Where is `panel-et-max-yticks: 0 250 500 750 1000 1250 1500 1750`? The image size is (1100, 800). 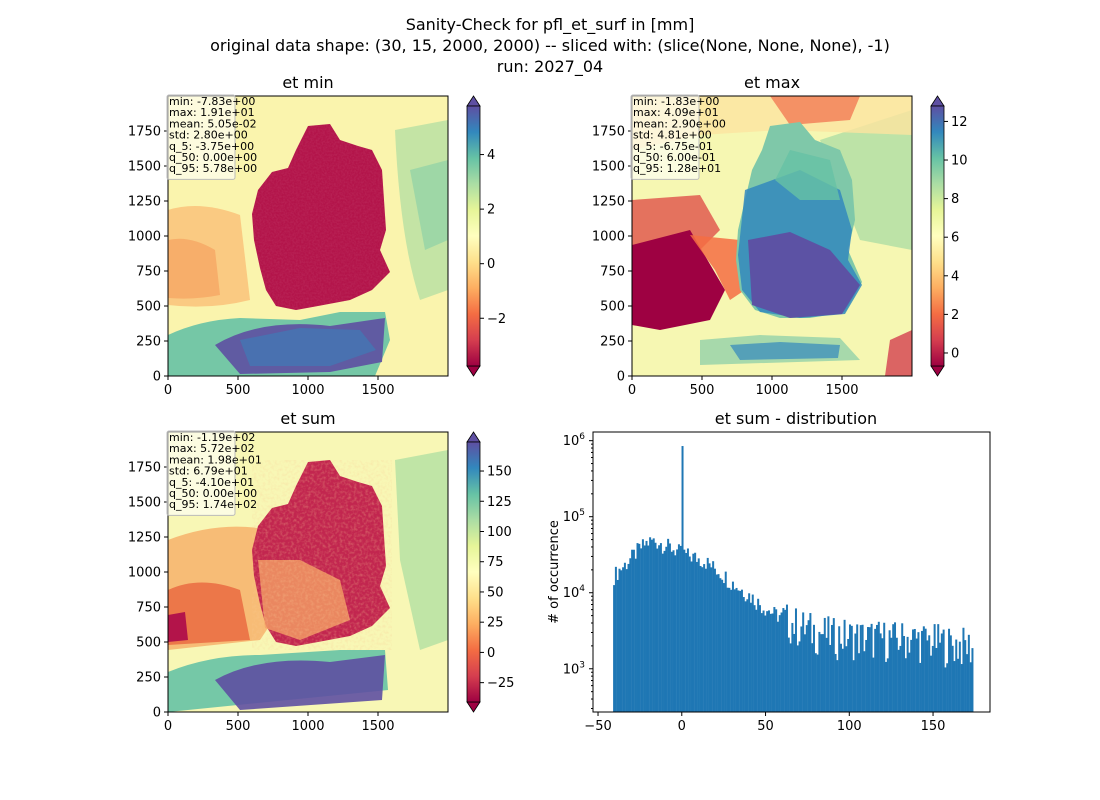
panel-et-max-yticks: 0 250 500 750 1000 1250 1500 1750 is located at coordinates (612, 255).